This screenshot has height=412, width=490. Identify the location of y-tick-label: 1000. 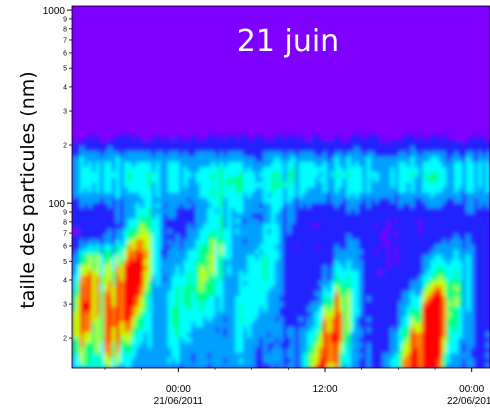
(54, 11).